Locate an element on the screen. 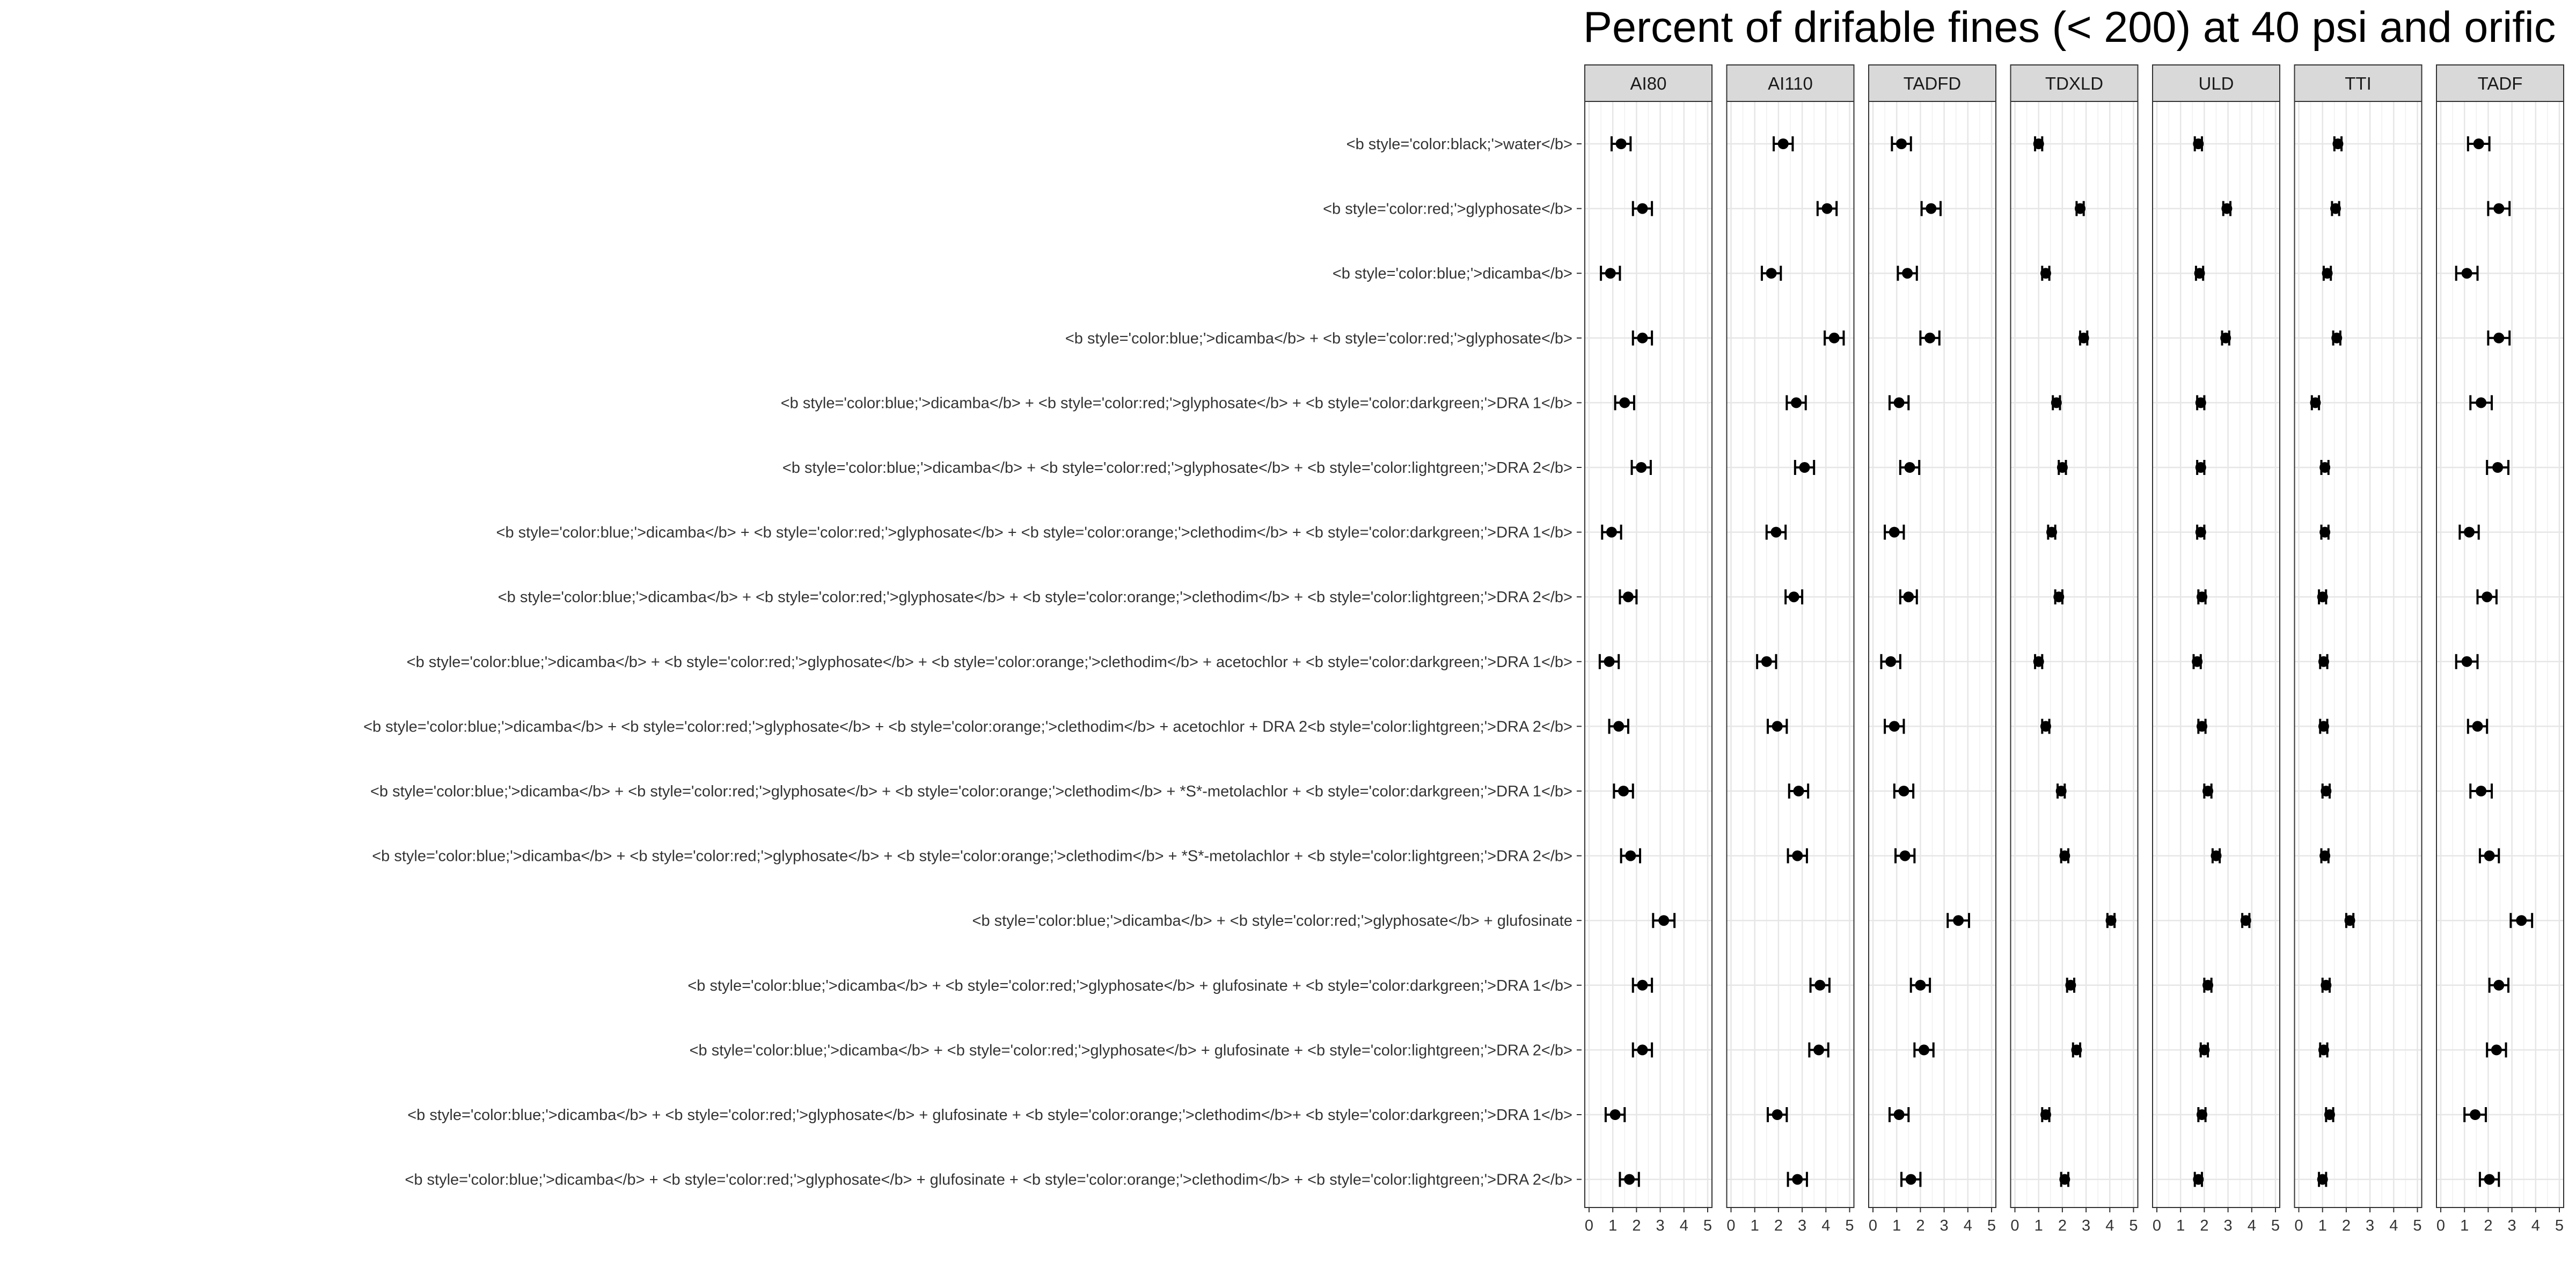 The height and width of the screenshot is (1288, 2576). facet-strip-label: TADFD is located at coordinates (1933, 83).